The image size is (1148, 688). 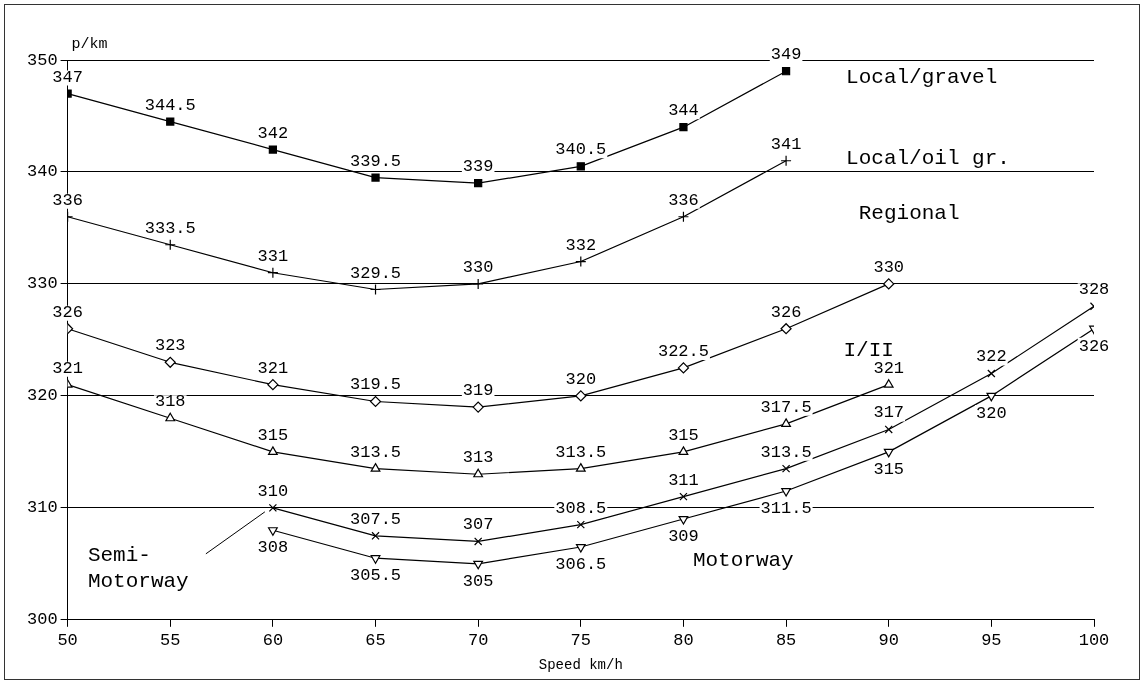 What do you see at coordinates (991, 640) in the screenshot?
I see `x-tick-label: 95` at bounding box center [991, 640].